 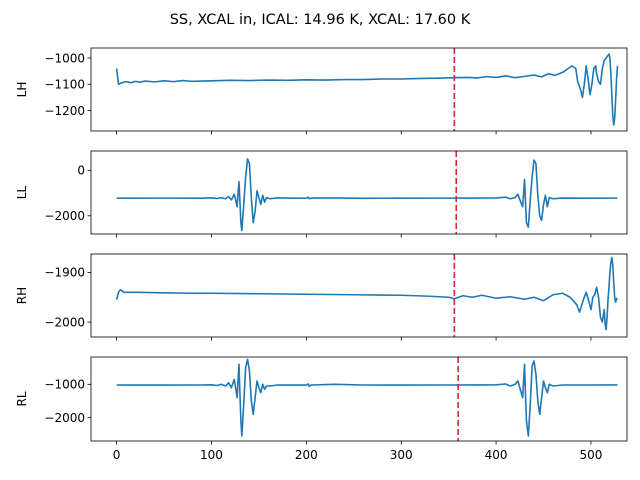 What do you see at coordinates (117, 455) in the screenshot?
I see `x-tick-label: 0` at bounding box center [117, 455].